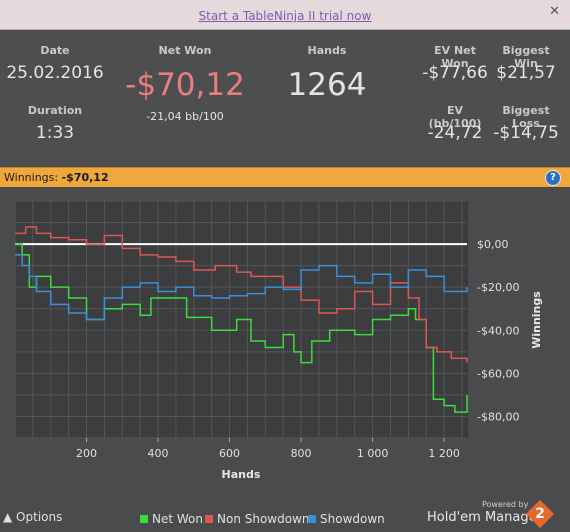 The image size is (570, 532). I want to click on duration-label: Duration, so click(55, 110).